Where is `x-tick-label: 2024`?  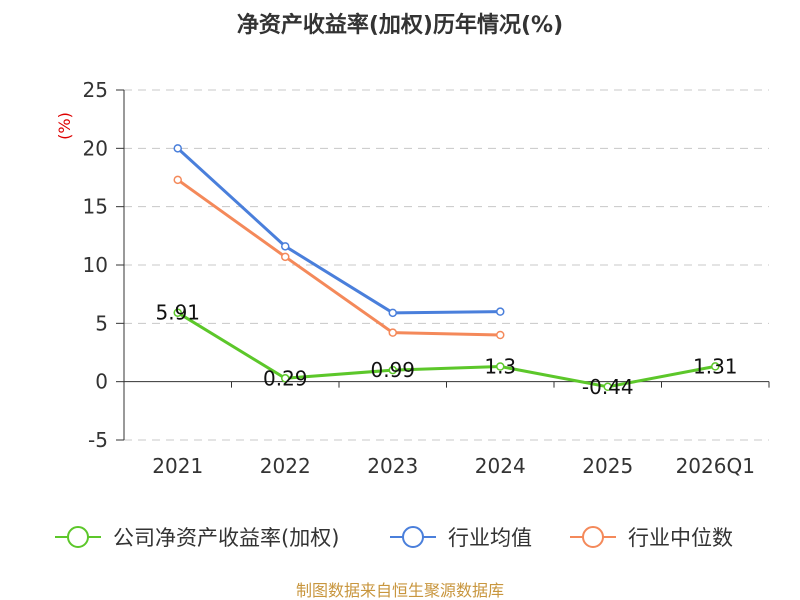
x-tick-label: 2024 is located at coordinates (500, 466).